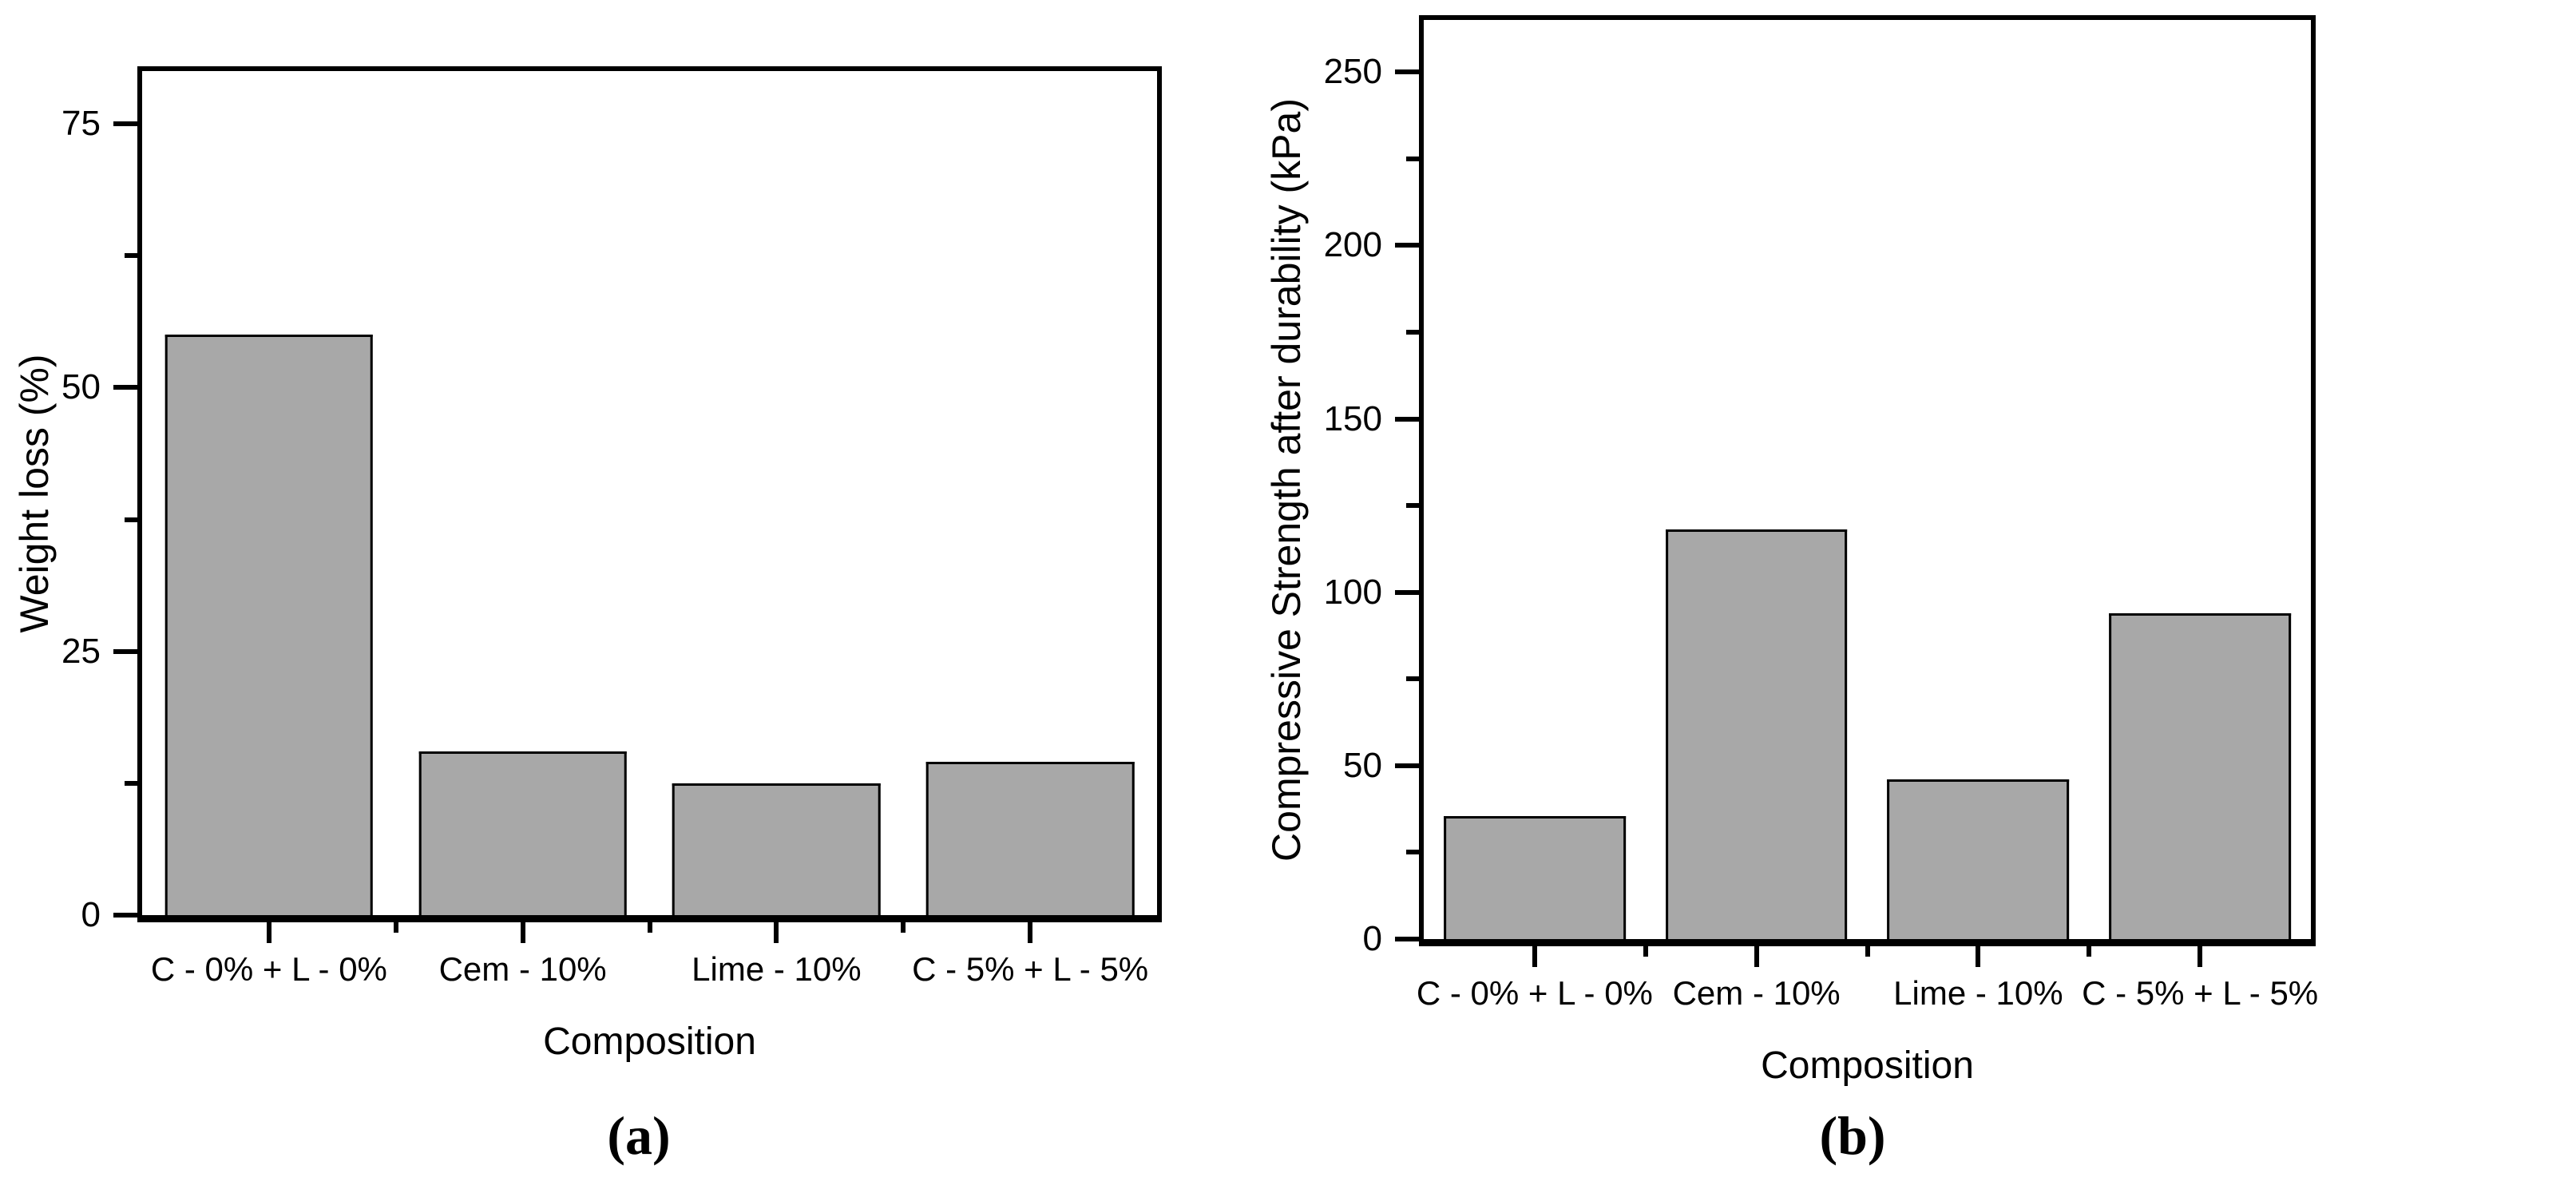  Describe the element at coordinates (1352, 592) in the screenshot. I see `y-tick-label: 100` at that location.